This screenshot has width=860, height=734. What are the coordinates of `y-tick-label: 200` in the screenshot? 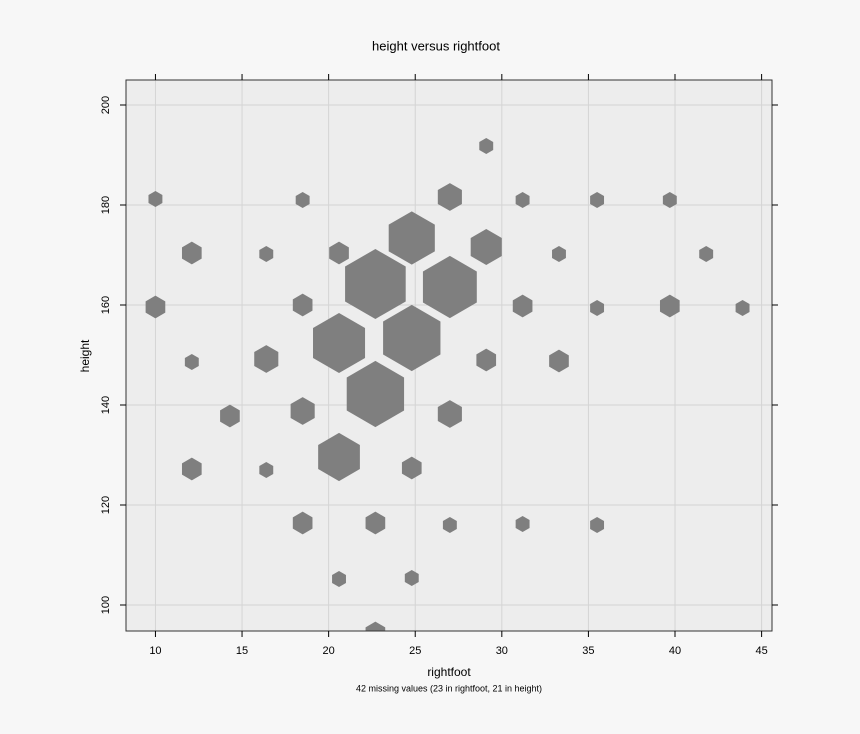 It's located at (106, 105).